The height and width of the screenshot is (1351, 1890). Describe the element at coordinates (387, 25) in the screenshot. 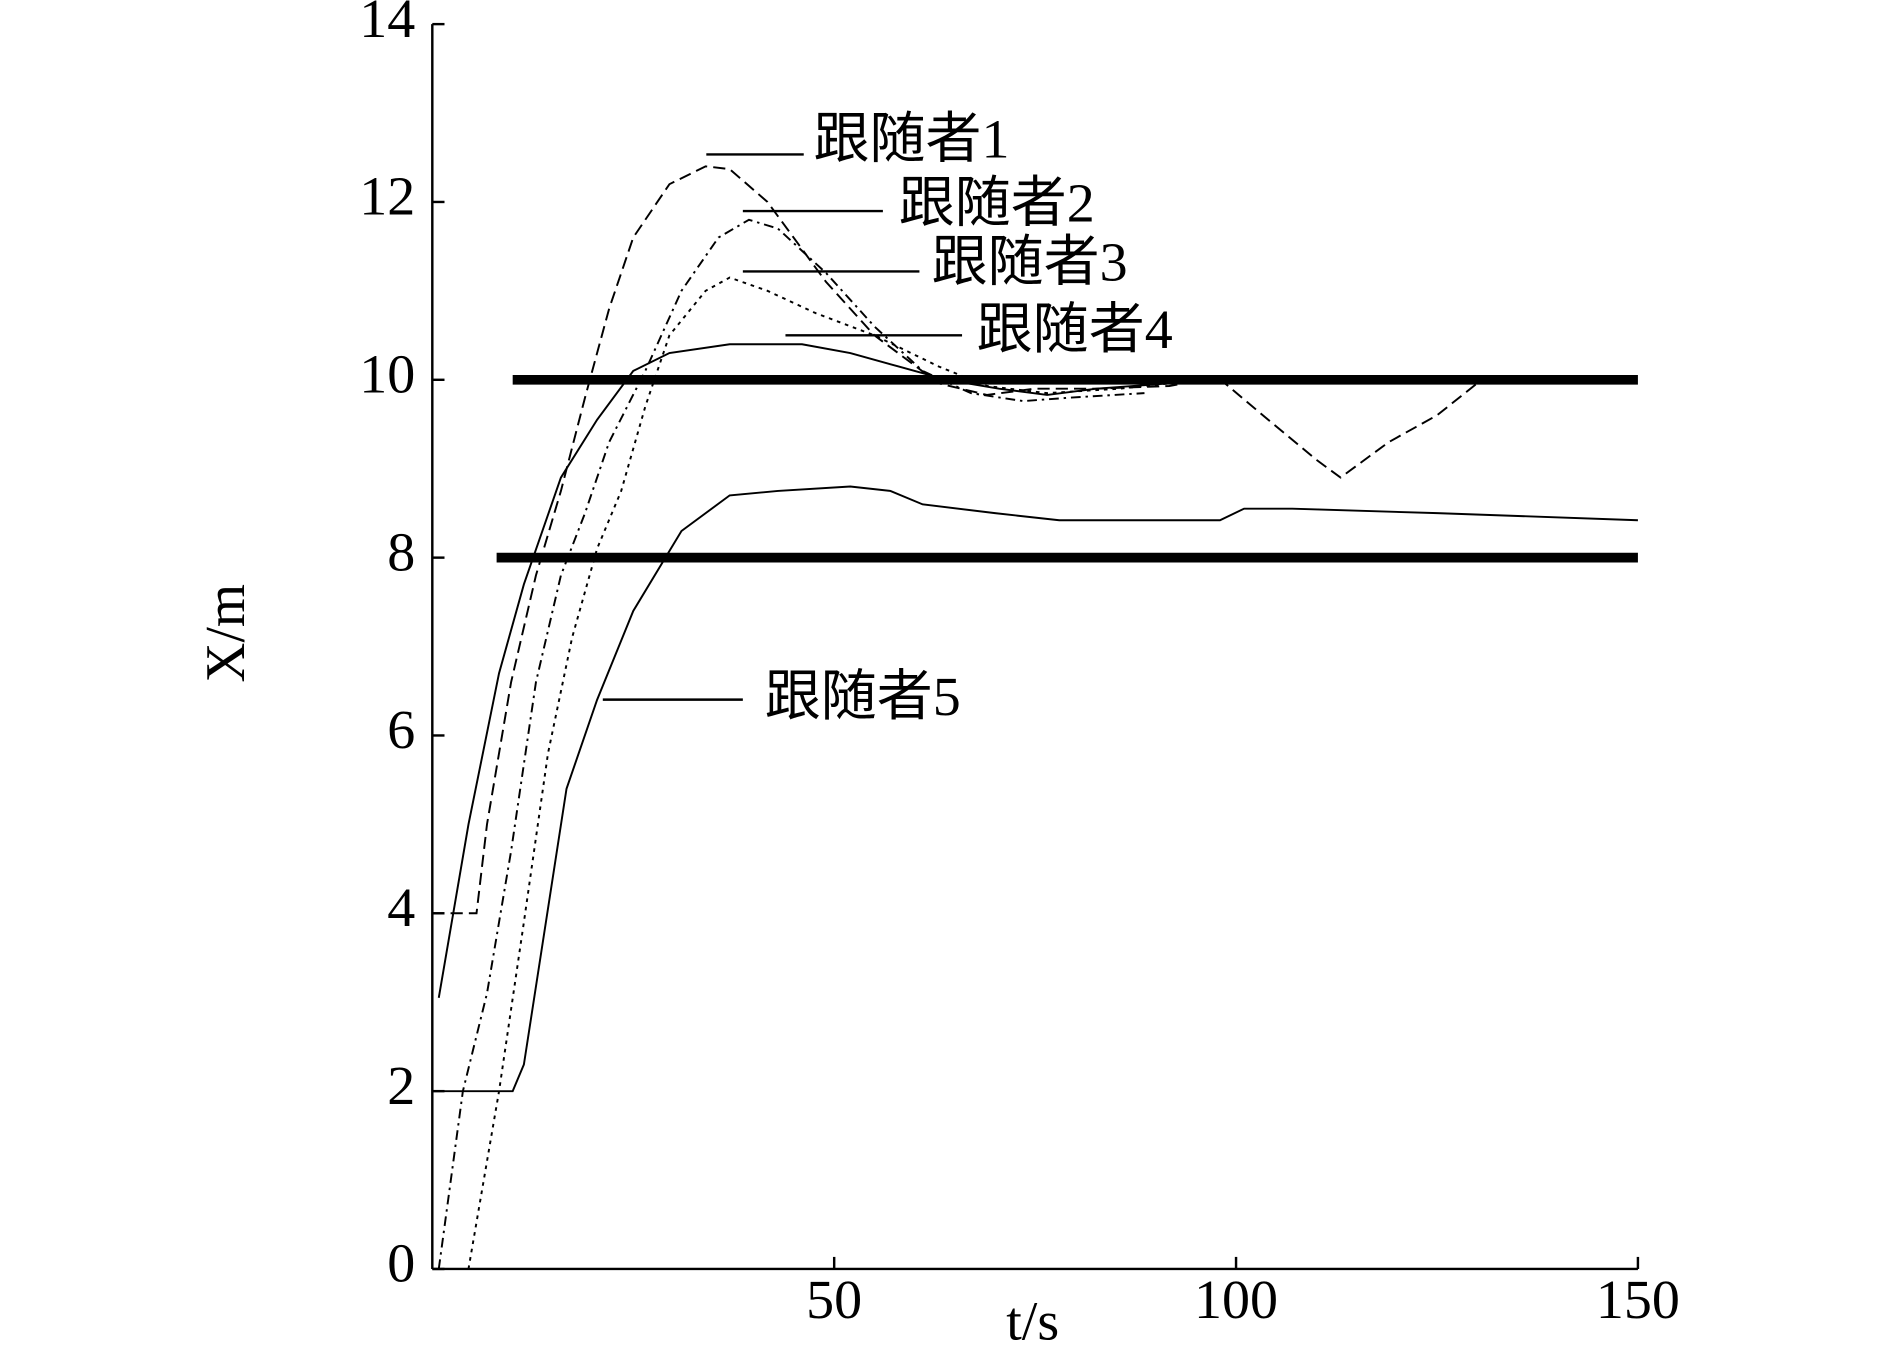

I see `y-tick-label: 14` at that location.